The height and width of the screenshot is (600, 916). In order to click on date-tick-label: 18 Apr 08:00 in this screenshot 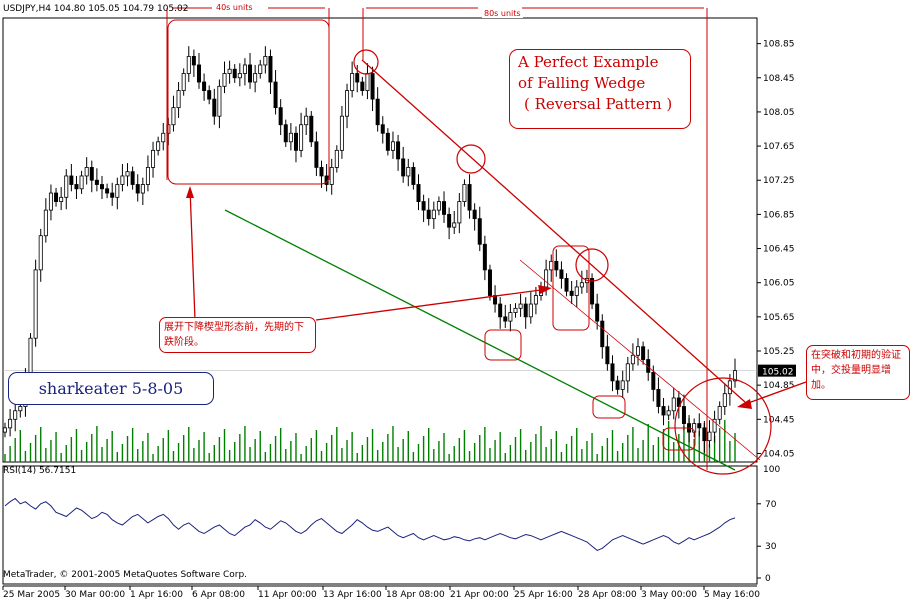, I will do `click(415, 595)`.